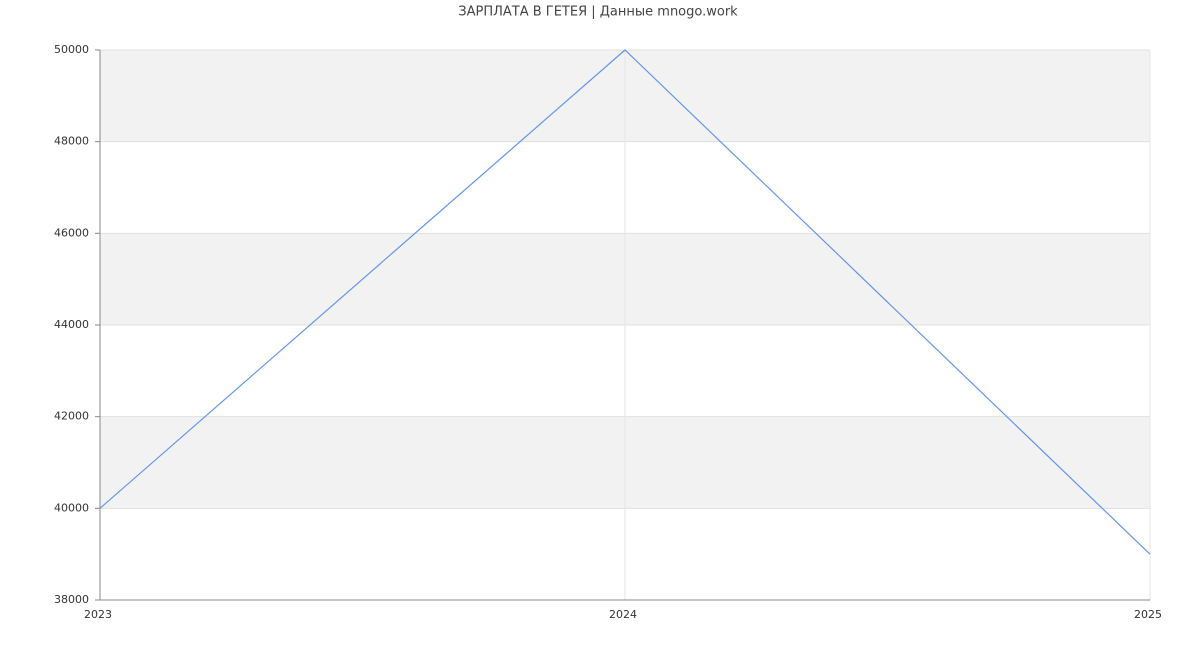  I want to click on x-tick-label: 2025, so click(1148, 614).